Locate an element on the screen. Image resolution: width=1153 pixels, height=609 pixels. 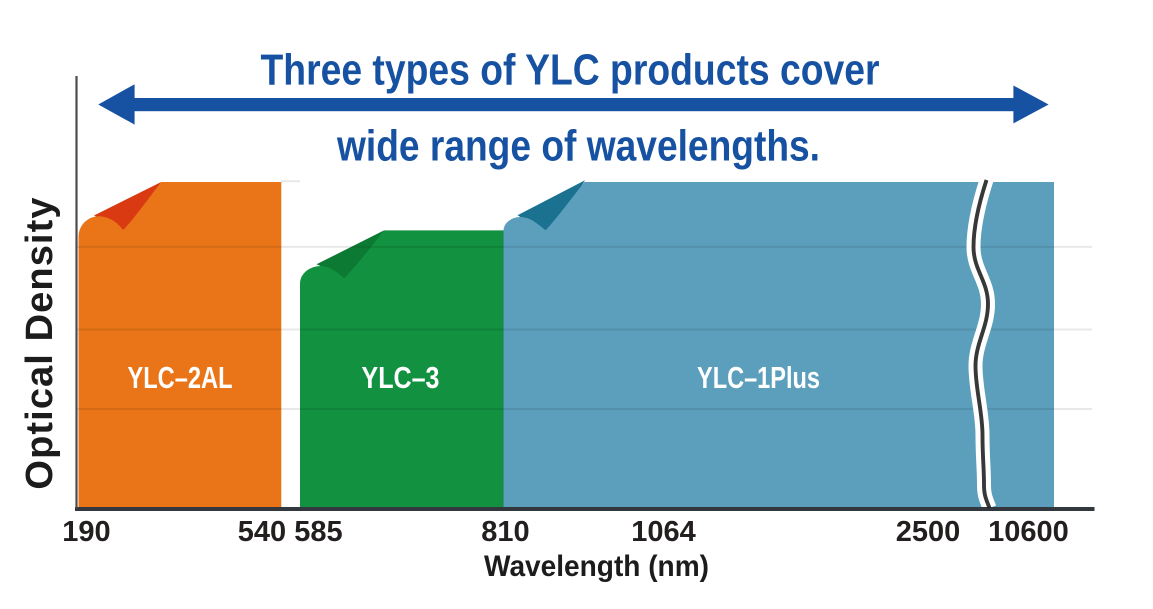
svg-text: 10600 is located at coordinates (1028, 532).